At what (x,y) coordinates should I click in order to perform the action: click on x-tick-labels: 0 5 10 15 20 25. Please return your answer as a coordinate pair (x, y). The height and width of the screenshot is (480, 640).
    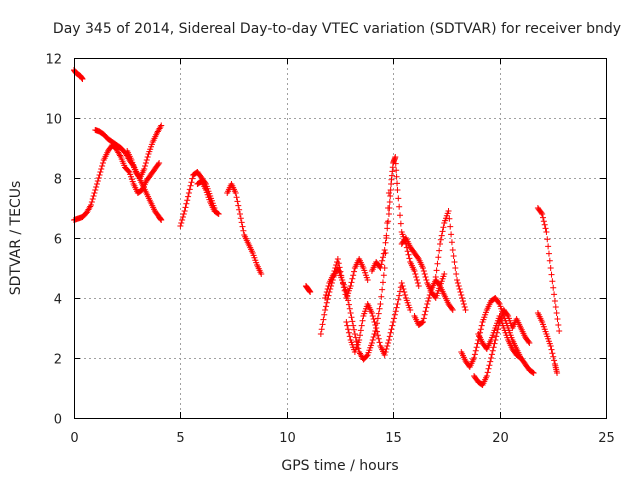
    Looking at the image, I should click on (342, 438).